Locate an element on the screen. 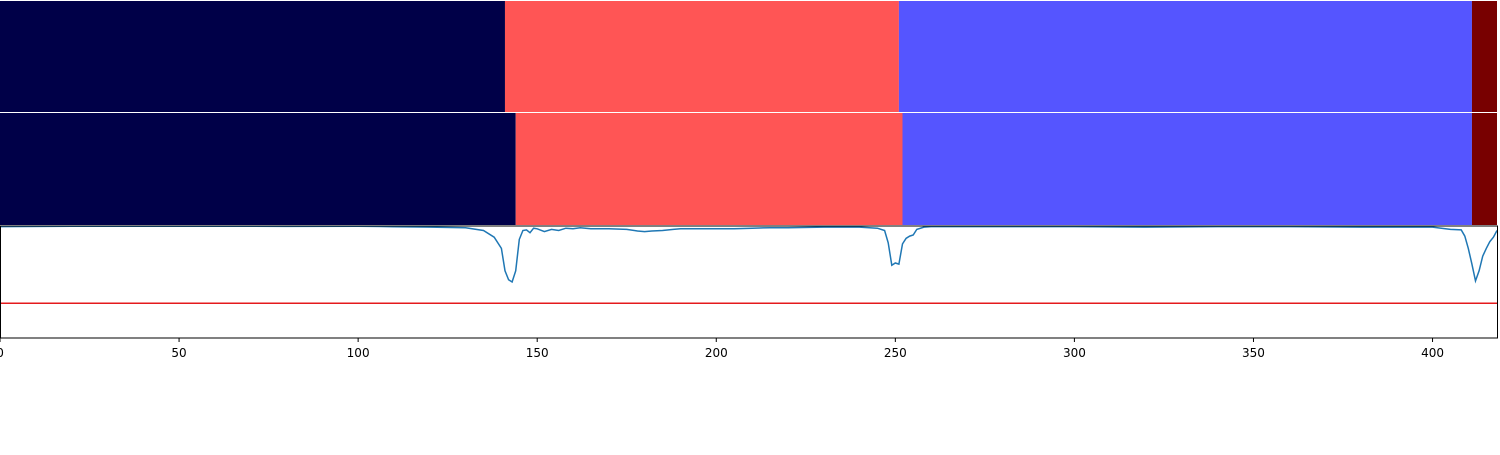  x-axis: 0 50 100 150 200 250 300 350 400 is located at coordinates (722, 349).